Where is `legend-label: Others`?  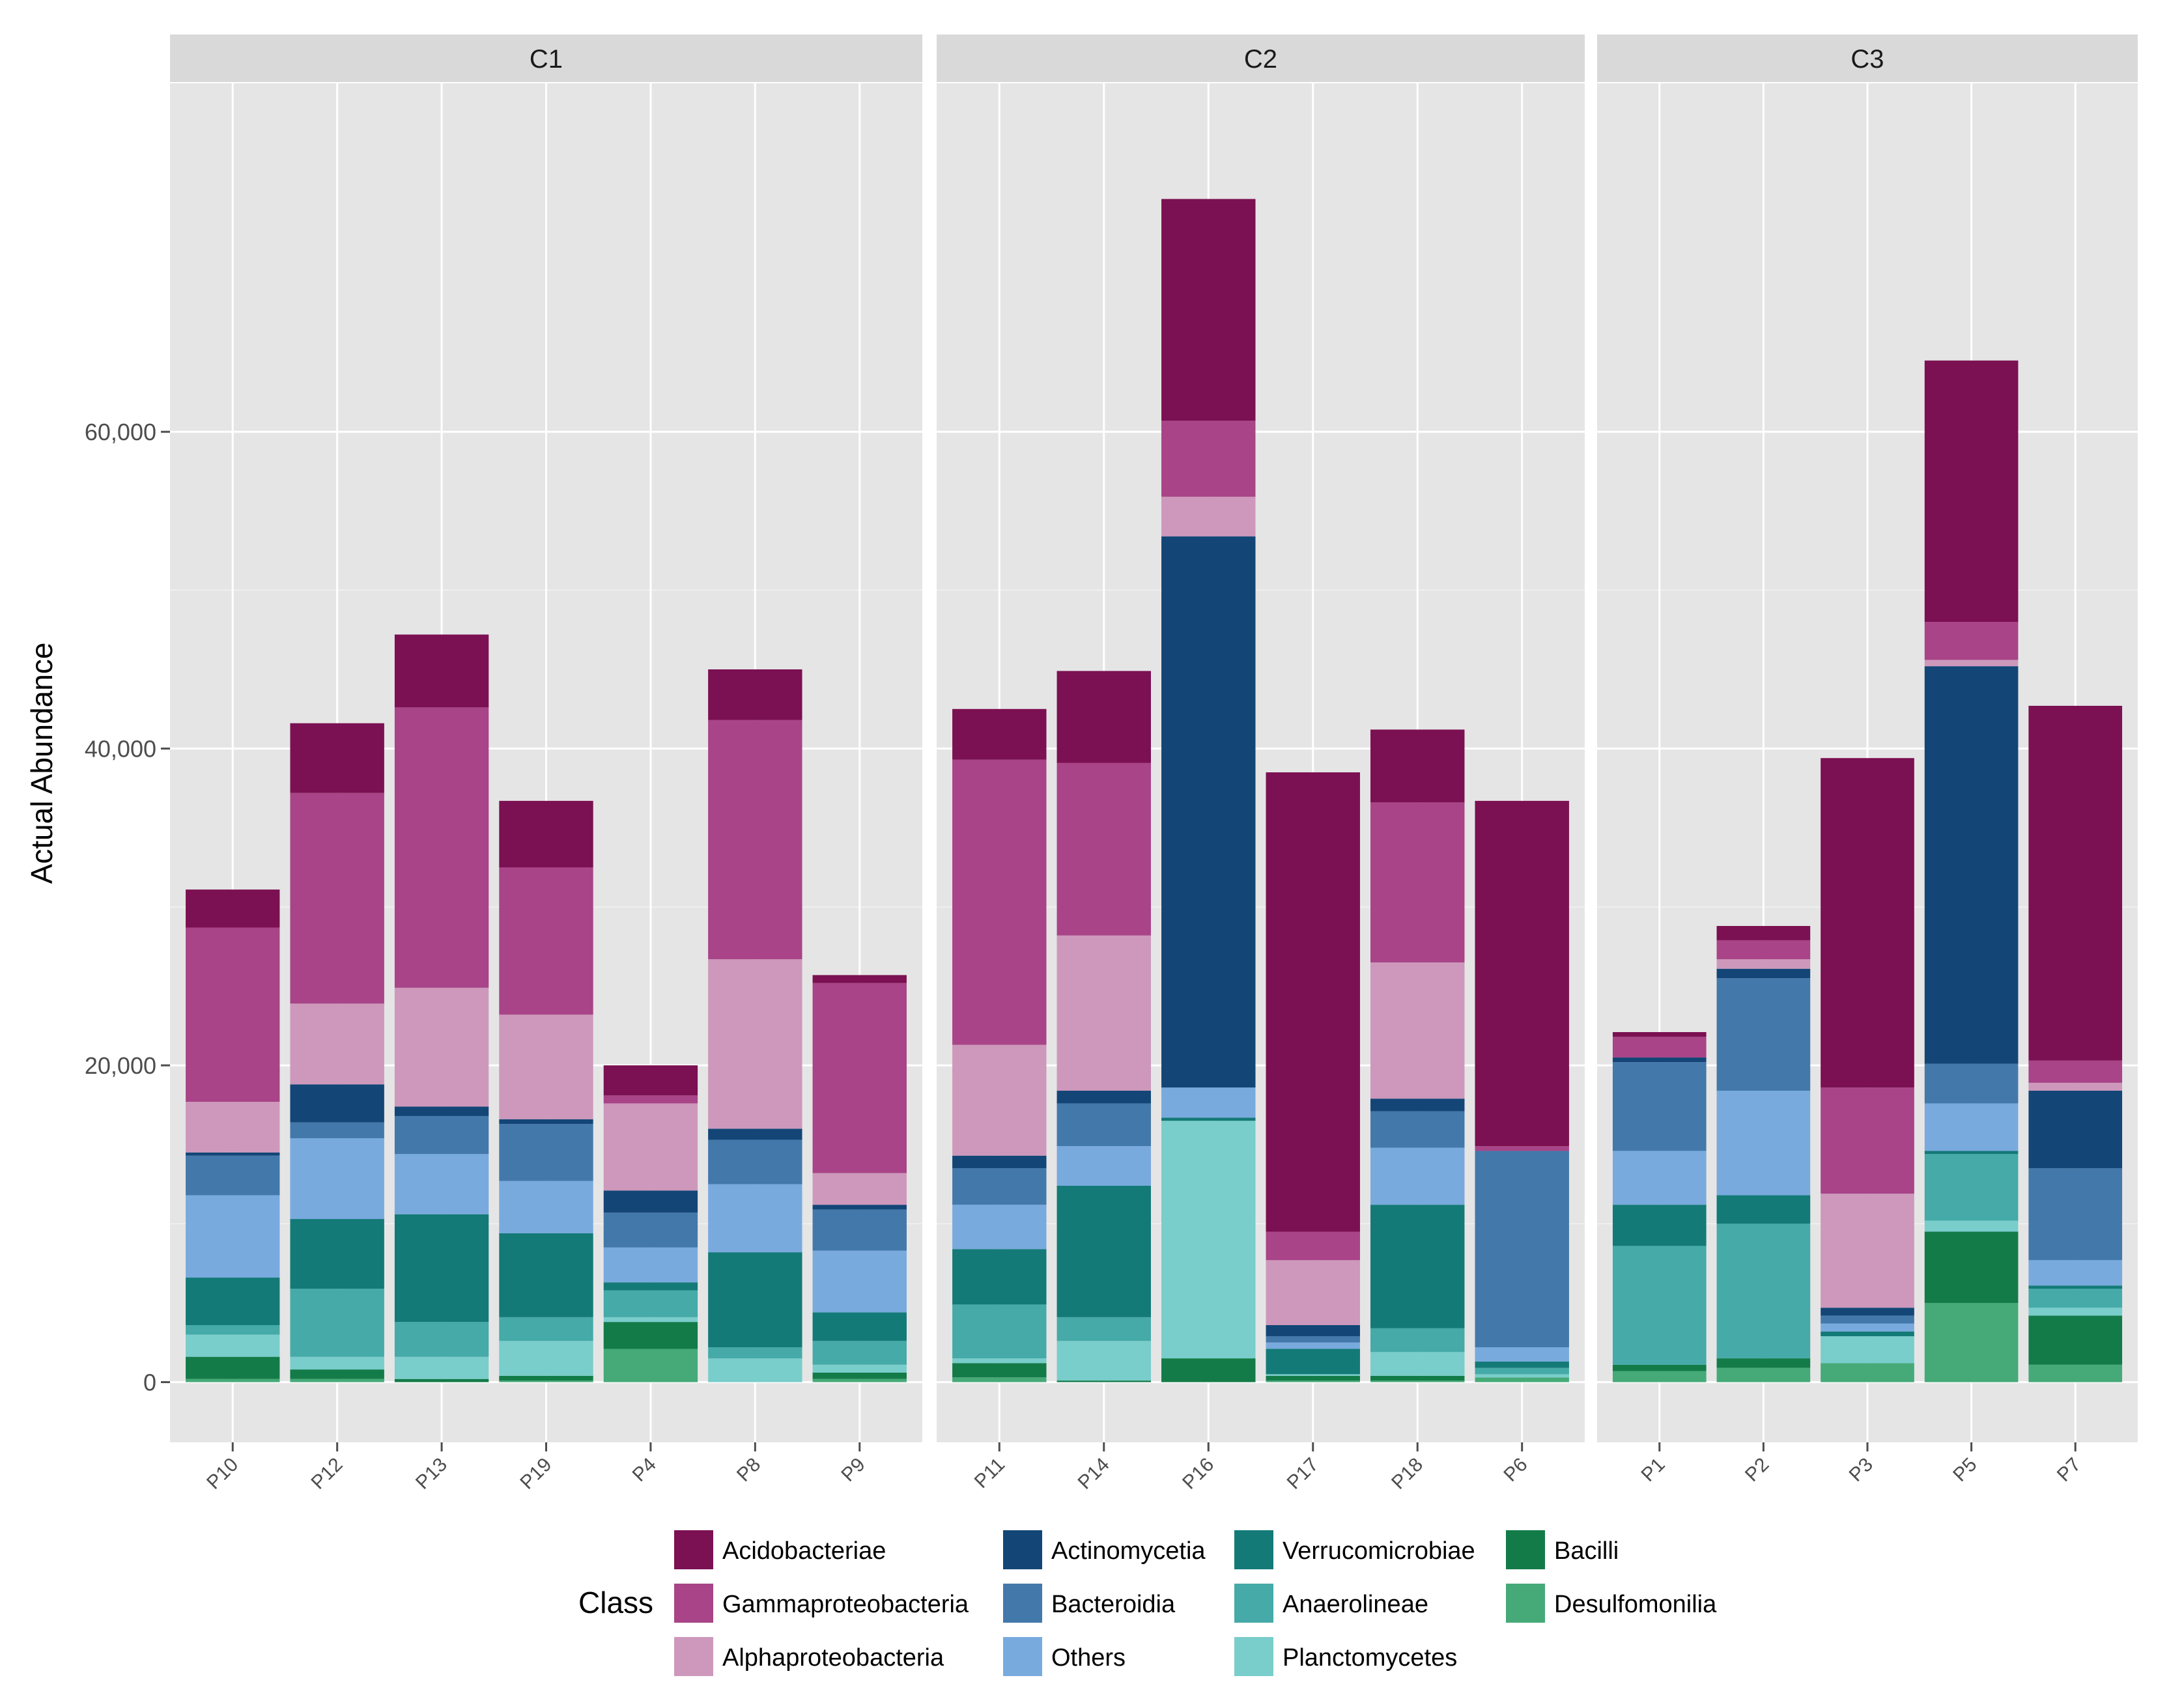
legend-label: Others is located at coordinates (1088, 1658).